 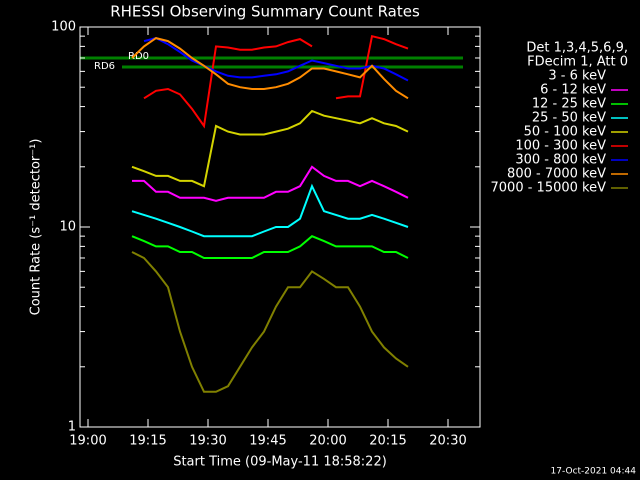 What do you see at coordinates (549, 188) in the screenshot?
I see `legend-label: 7000 - 15000 keV` at bounding box center [549, 188].